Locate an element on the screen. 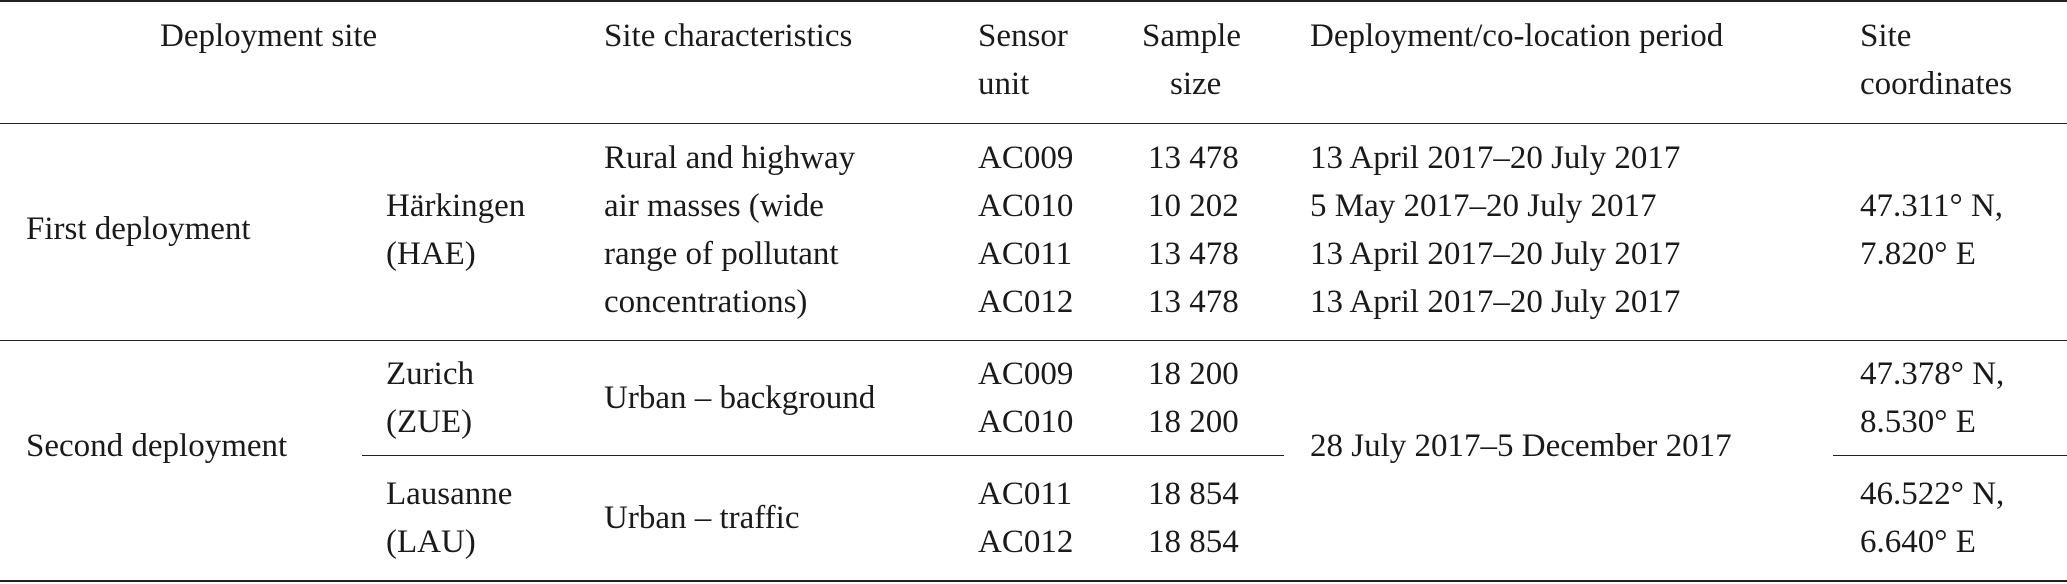 This screenshot has width=2067, height=584. site-coordinates: 47.378° N, is located at coordinates (1932, 374).